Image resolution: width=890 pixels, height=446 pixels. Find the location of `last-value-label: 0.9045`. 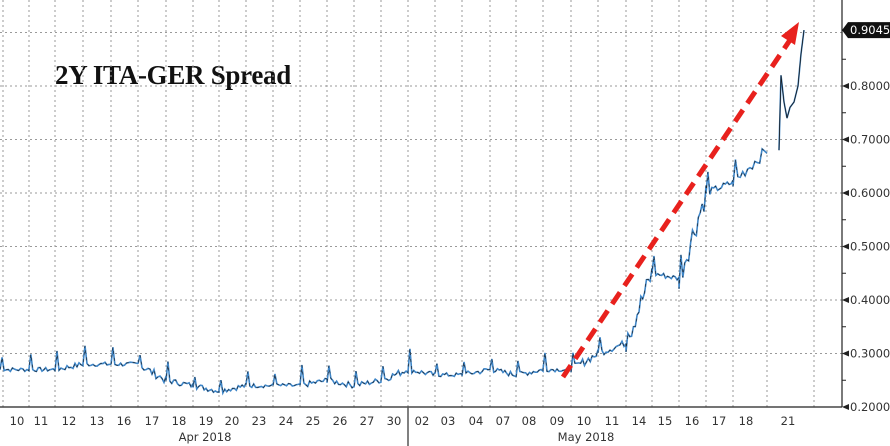

last-value-label: 0.9045 is located at coordinates (870, 30).